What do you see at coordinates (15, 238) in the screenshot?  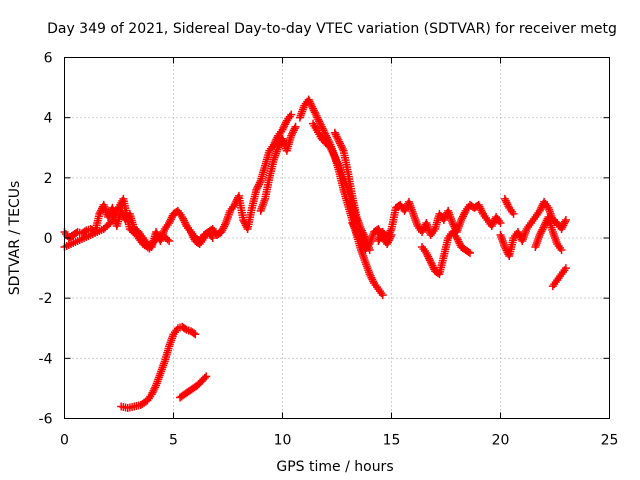 I see `y-axis-label: SDTVAR / TECUs` at bounding box center [15, 238].